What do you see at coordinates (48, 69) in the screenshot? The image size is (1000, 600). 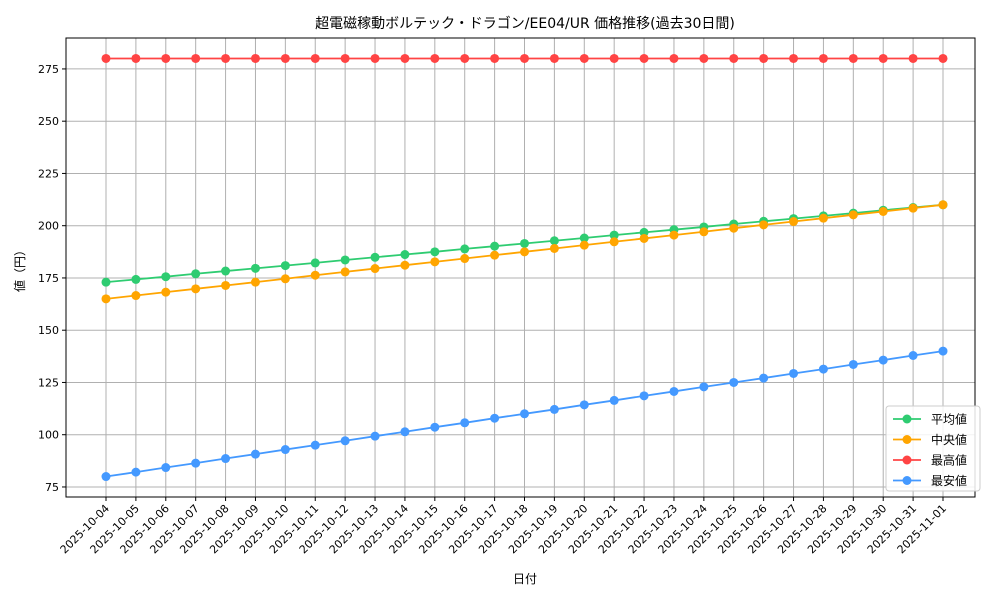 I see `y-tick-label: 275` at bounding box center [48, 69].